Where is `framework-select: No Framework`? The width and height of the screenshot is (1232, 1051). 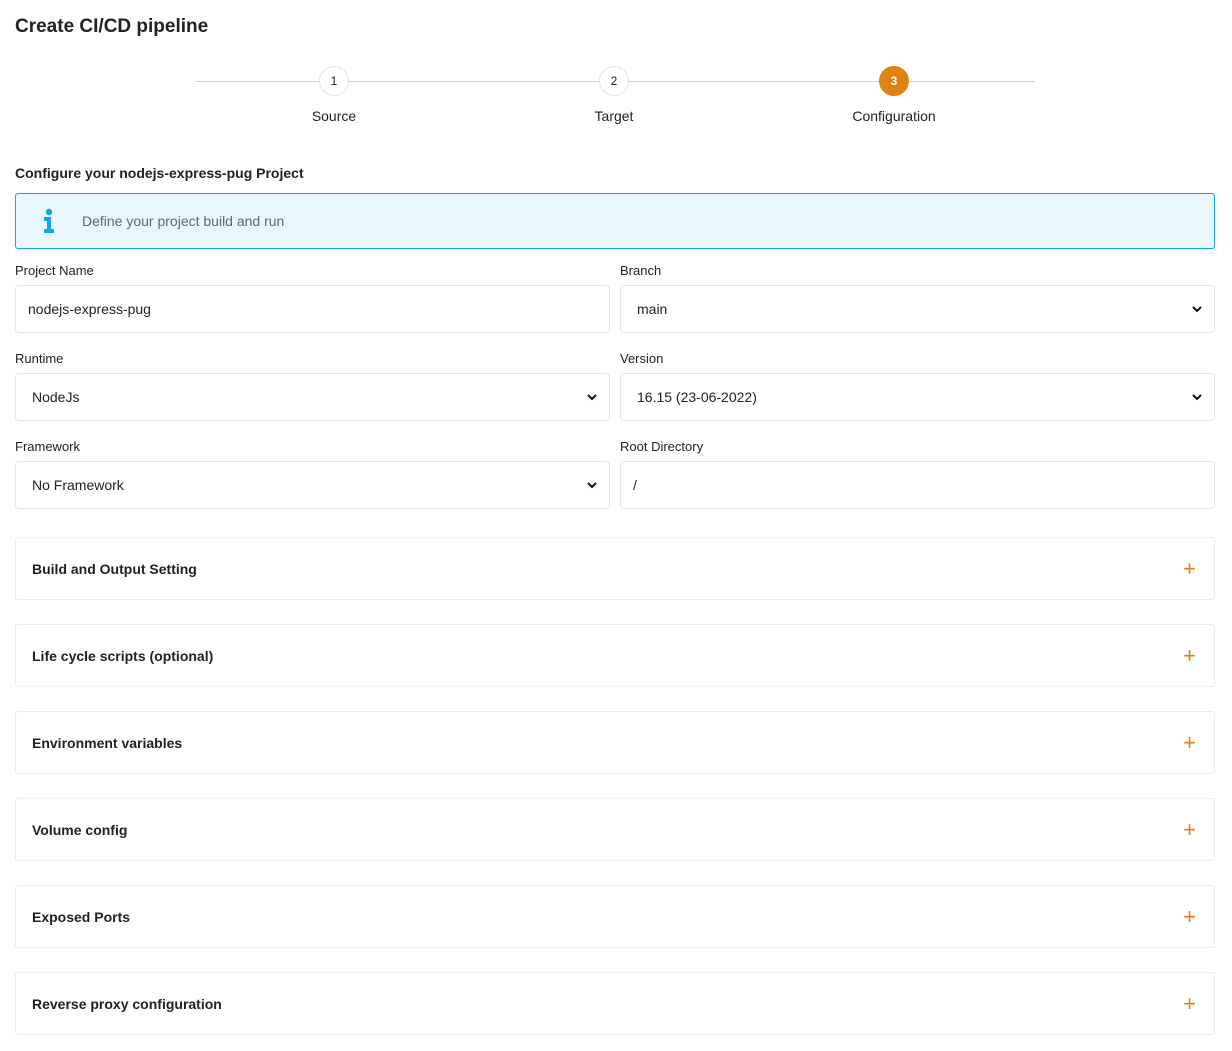
framework-select: No Framework is located at coordinates (312, 485).